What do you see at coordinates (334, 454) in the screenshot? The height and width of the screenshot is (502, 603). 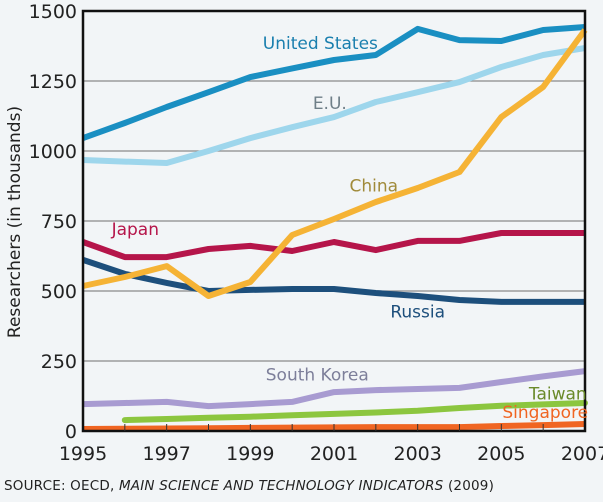 I see `x-tick-label: 2001` at bounding box center [334, 454].